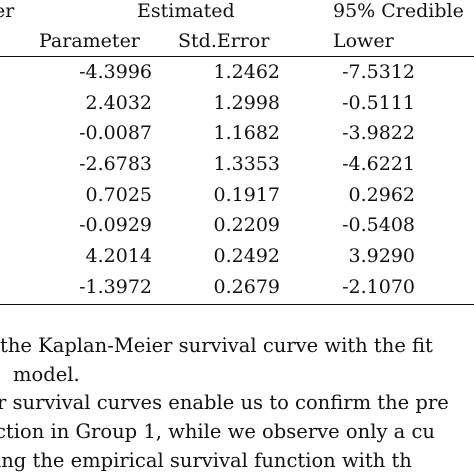 The image size is (474, 474). Describe the element at coordinates (363, 41) in the screenshot. I see `header-lower: Lower` at that location.